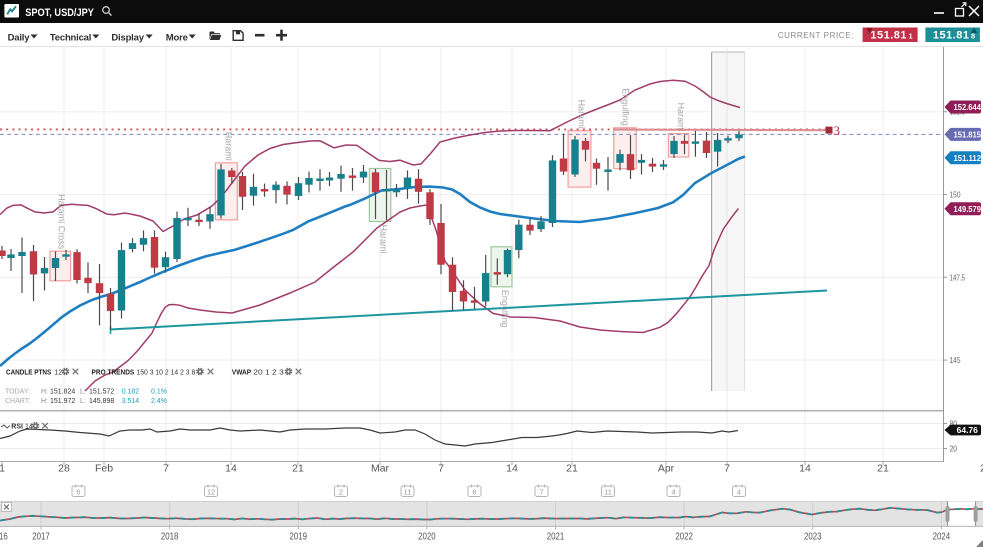 The width and height of the screenshot is (983, 547). What do you see at coordinates (958, 277) in the screenshot?
I see `svg-text: 147.5` at bounding box center [958, 277].